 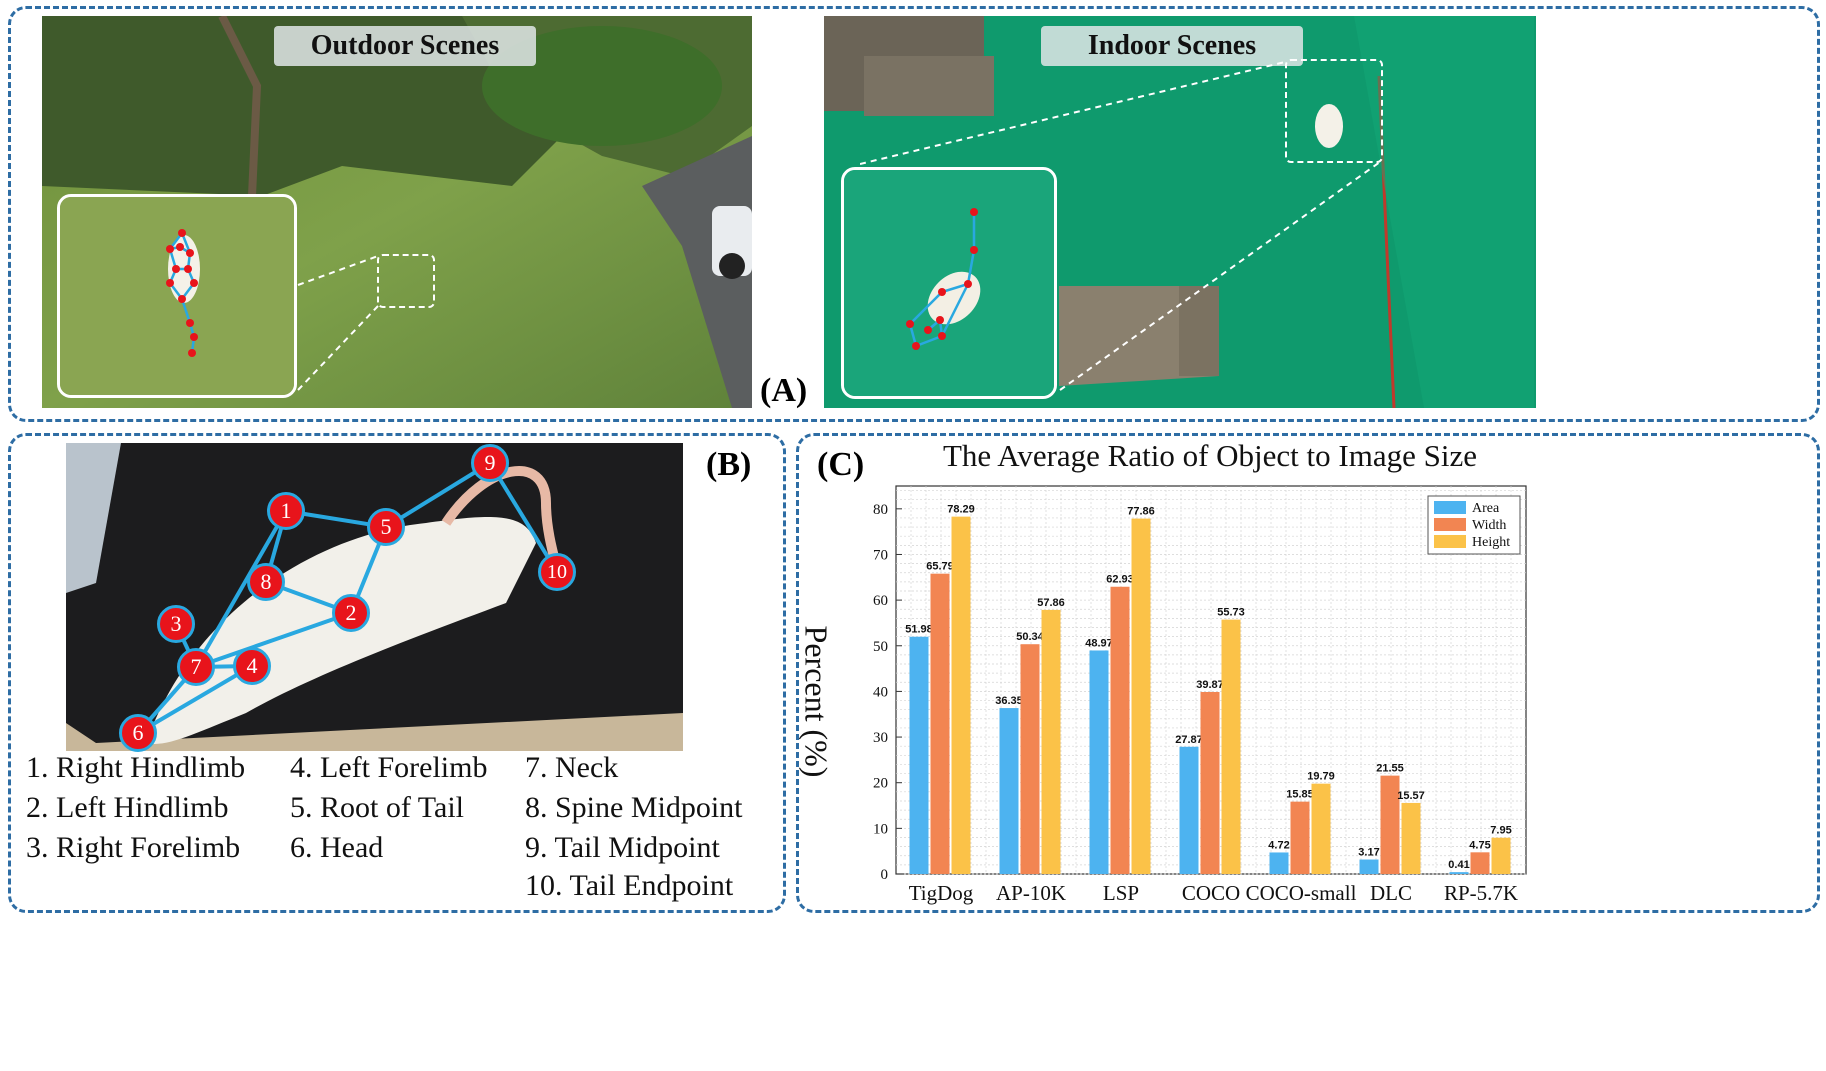 I want to click on rat-keypoint-figure, so click(x=374, y=597).